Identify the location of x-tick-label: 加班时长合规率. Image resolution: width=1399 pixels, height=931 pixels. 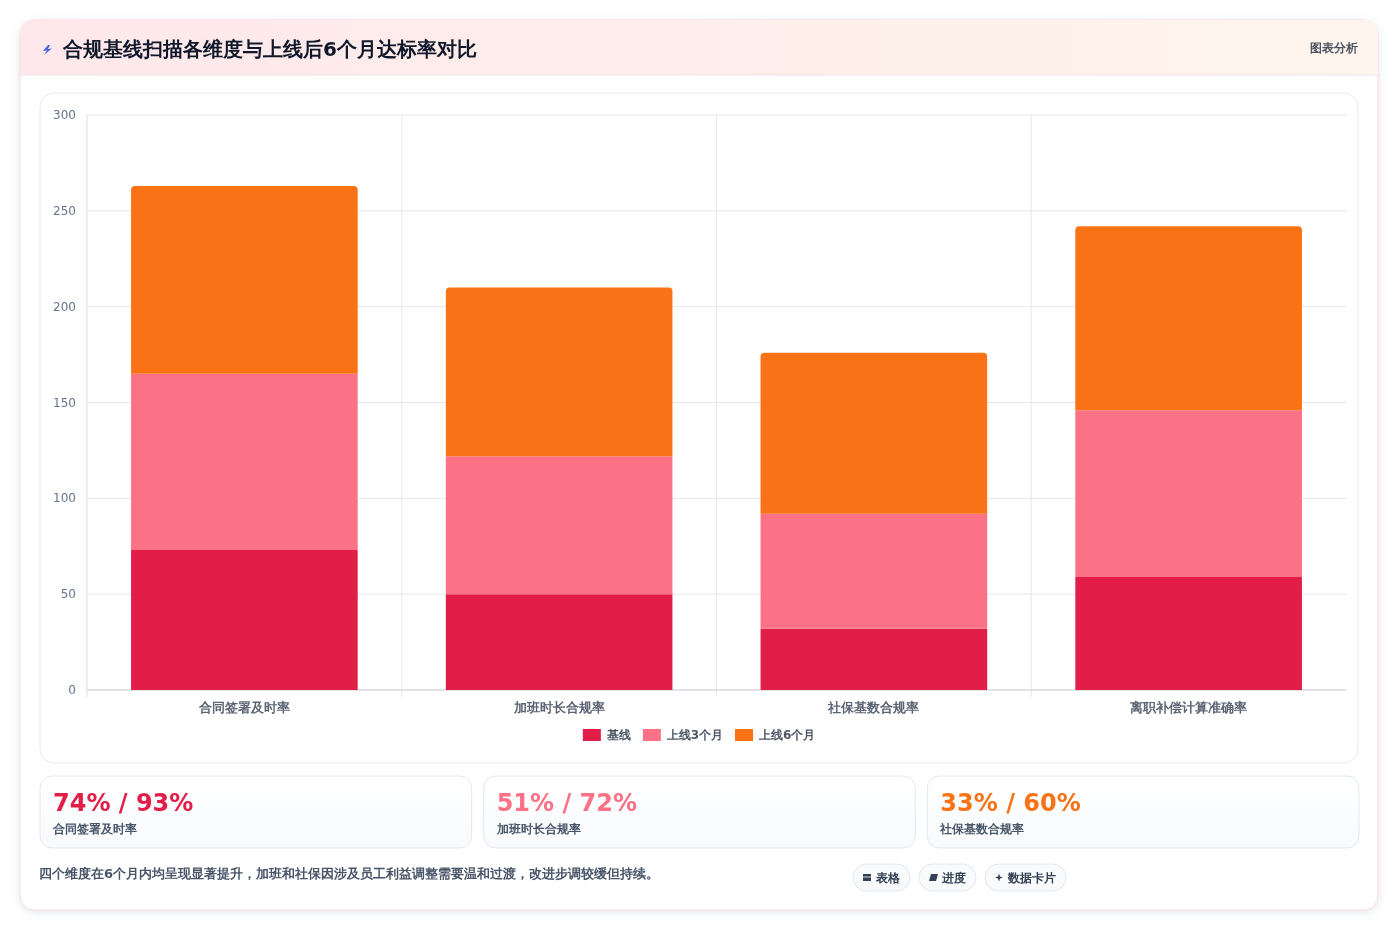
(558, 707).